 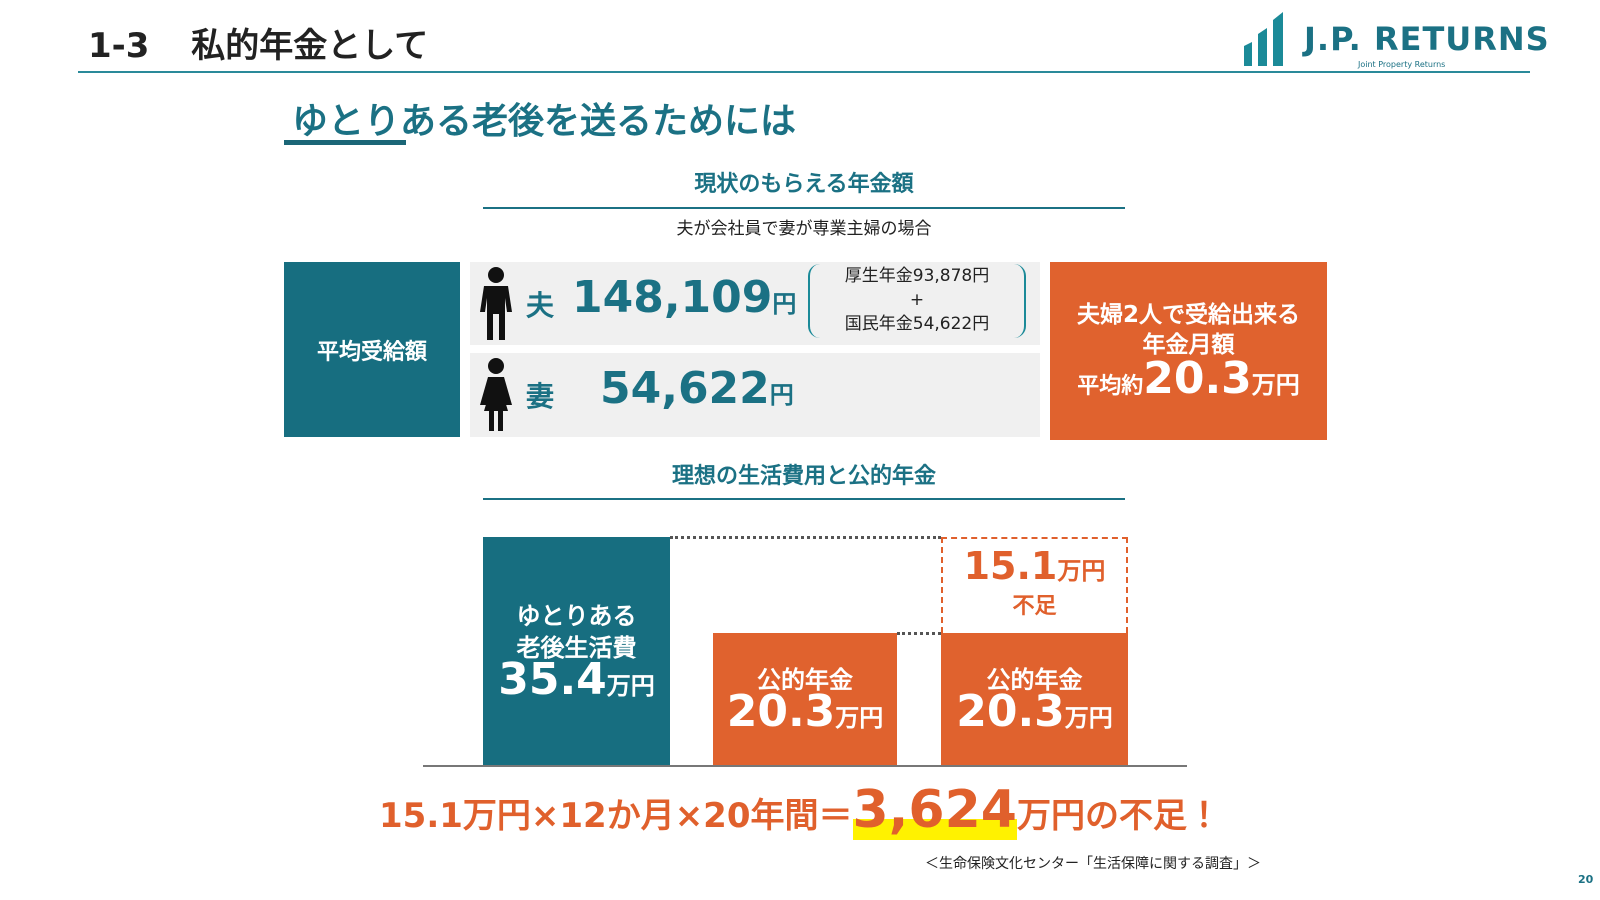 What do you see at coordinates (804, 229) in the screenshot?
I see `subtitle: 夫が会社員で妻が専業主婦の場合` at bounding box center [804, 229].